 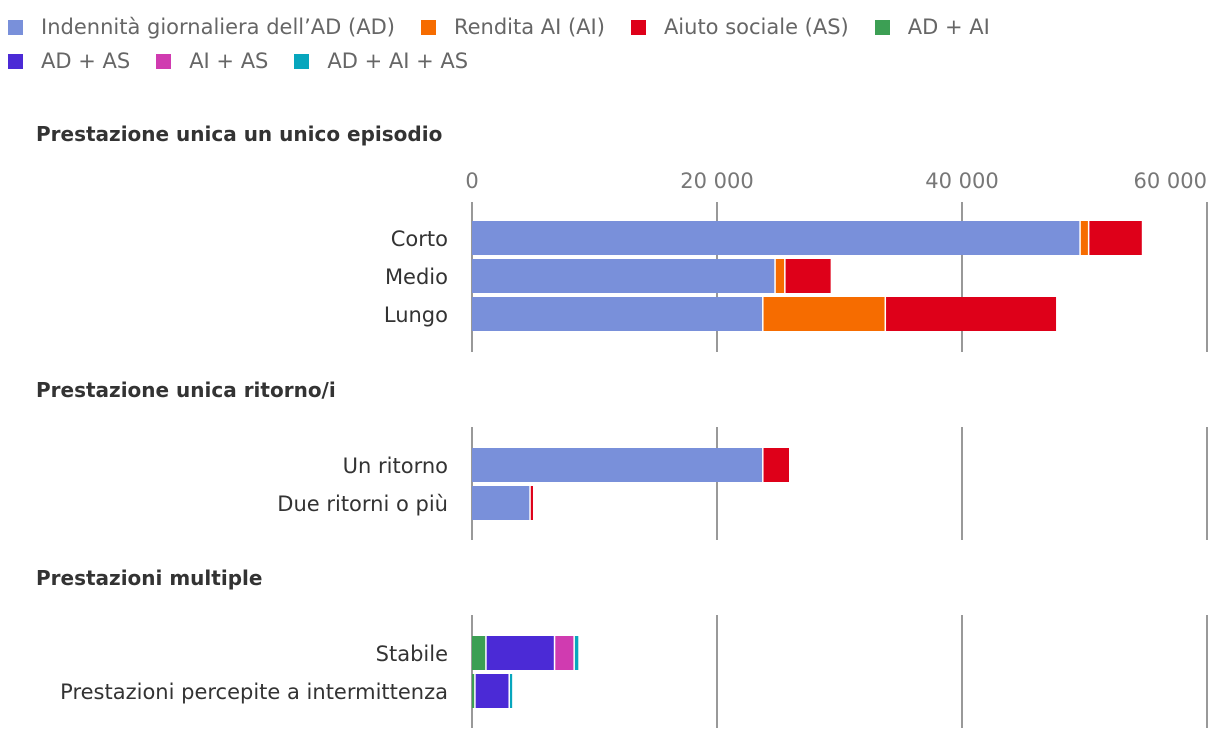 What do you see at coordinates (1170, 181) in the screenshot?
I see `tick-label: 60 000` at bounding box center [1170, 181].